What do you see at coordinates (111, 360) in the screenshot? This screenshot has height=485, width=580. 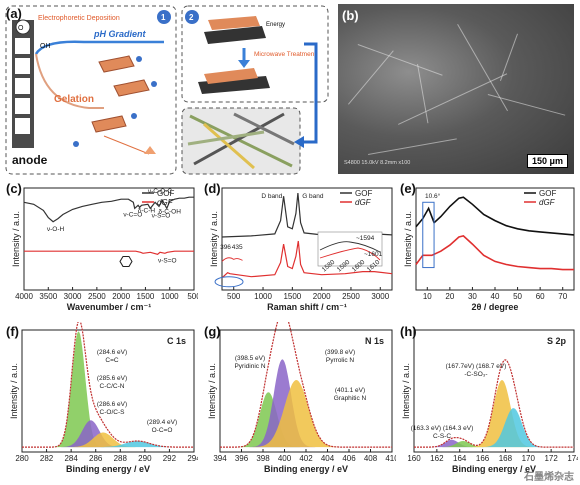 I see `peak-label: C=C` at bounding box center [111, 360].